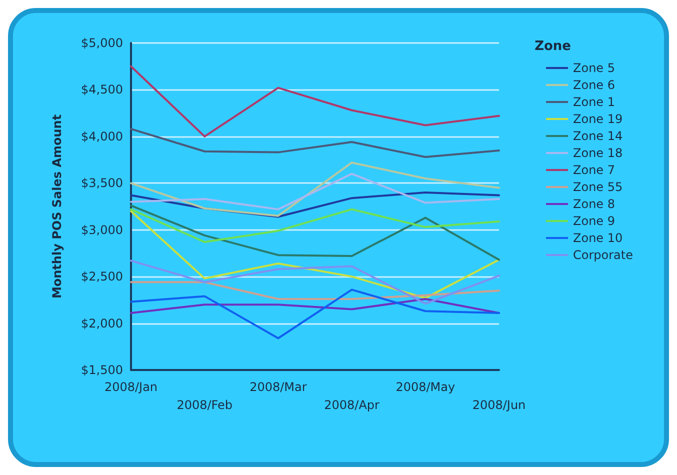 The image size is (677, 475). Describe the element at coordinates (598, 136) in the screenshot. I see `legend-label: Zone 14` at that location.